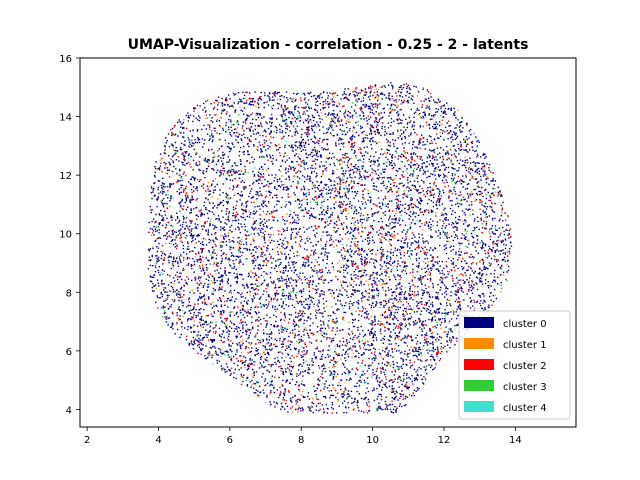  Describe the element at coordinates (444, 440) in the screenshot. I see `x-tick-label: 12` at that location.